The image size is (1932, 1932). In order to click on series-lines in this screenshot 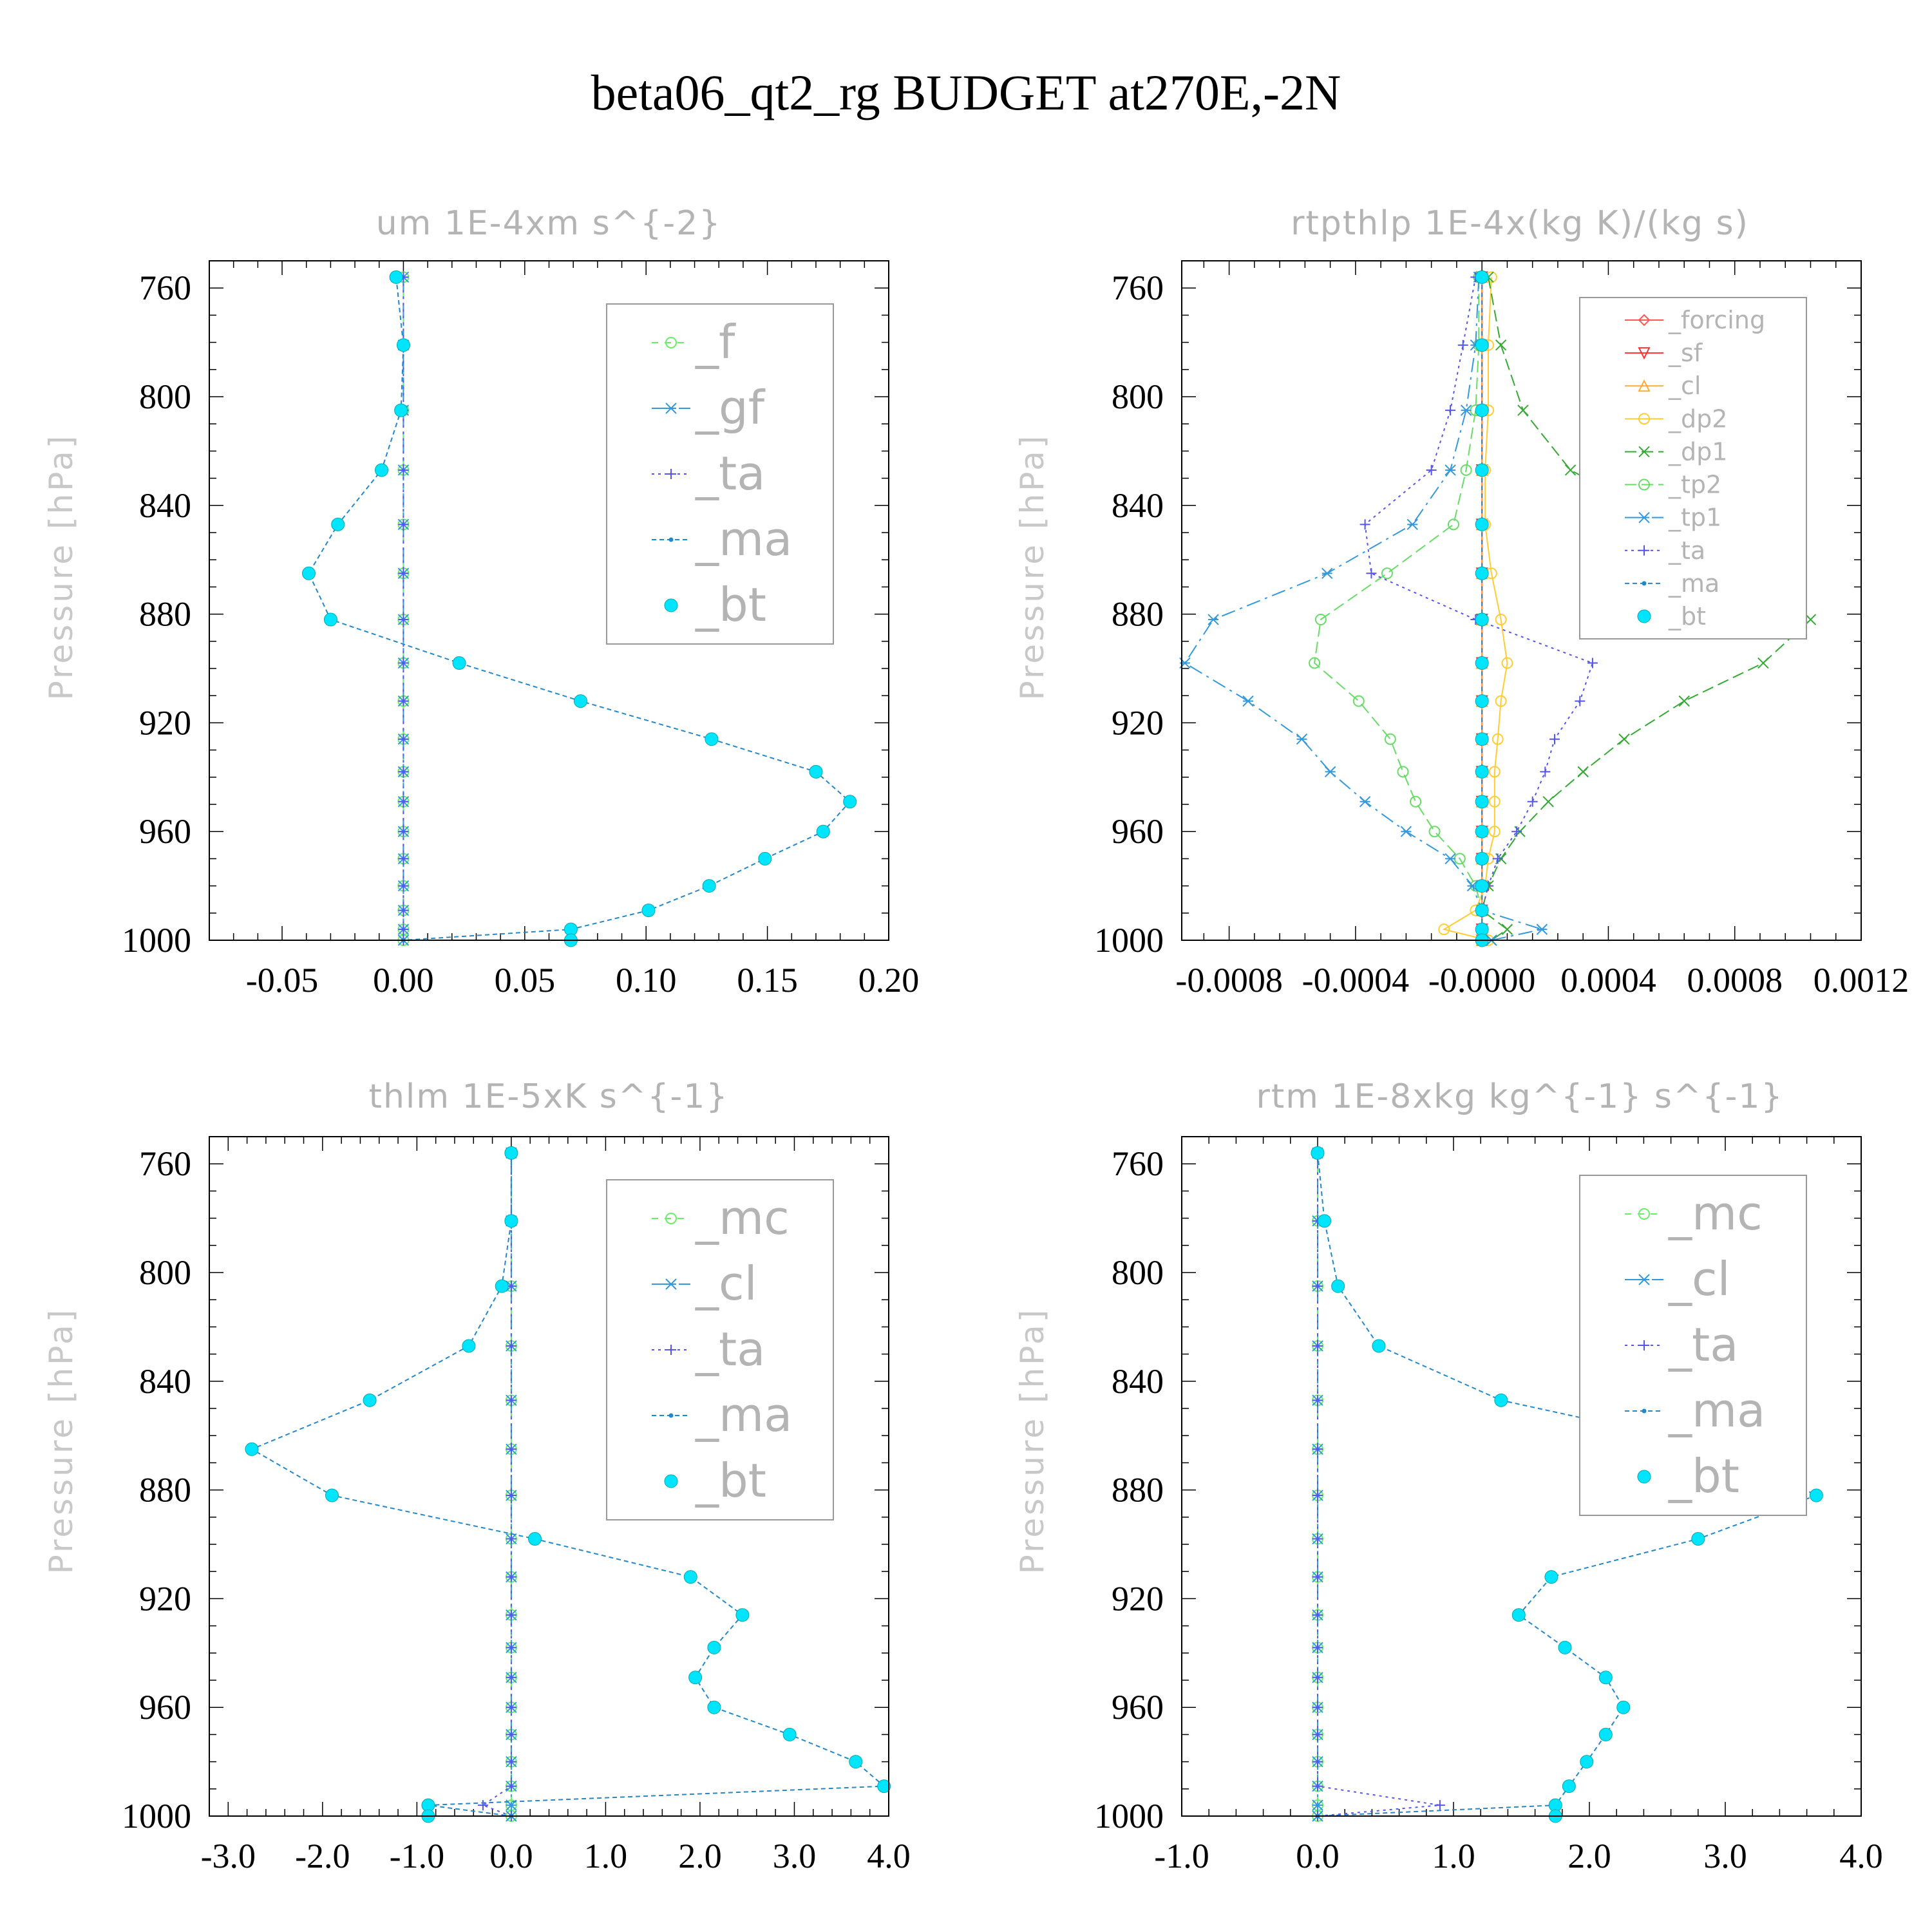, I will do `click(1498, 608)`.